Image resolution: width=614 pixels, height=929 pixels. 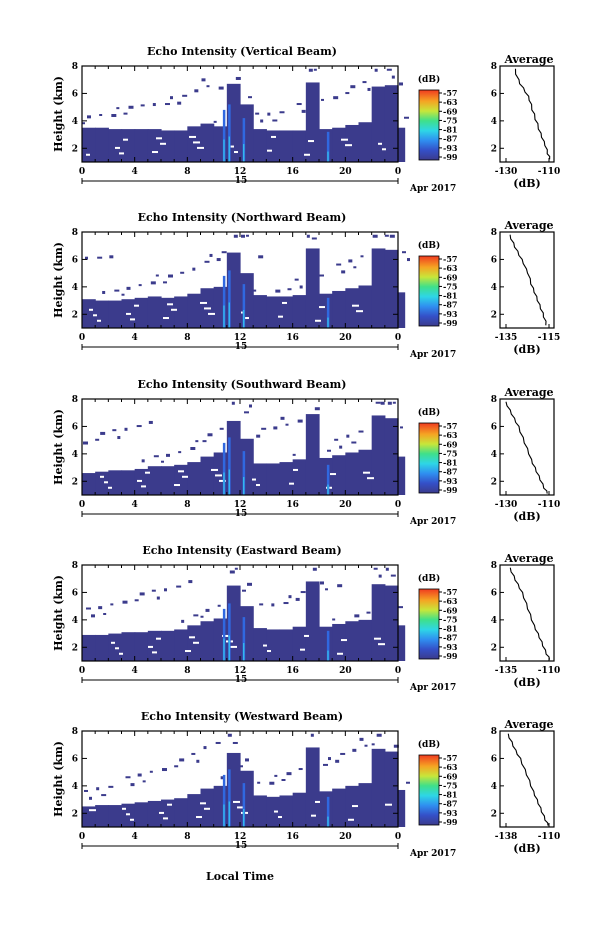 What do you see at coordinates (494, 94) in the screenshot?
I see `average-y-tick-label: 6` at bounding box center [494, 94].